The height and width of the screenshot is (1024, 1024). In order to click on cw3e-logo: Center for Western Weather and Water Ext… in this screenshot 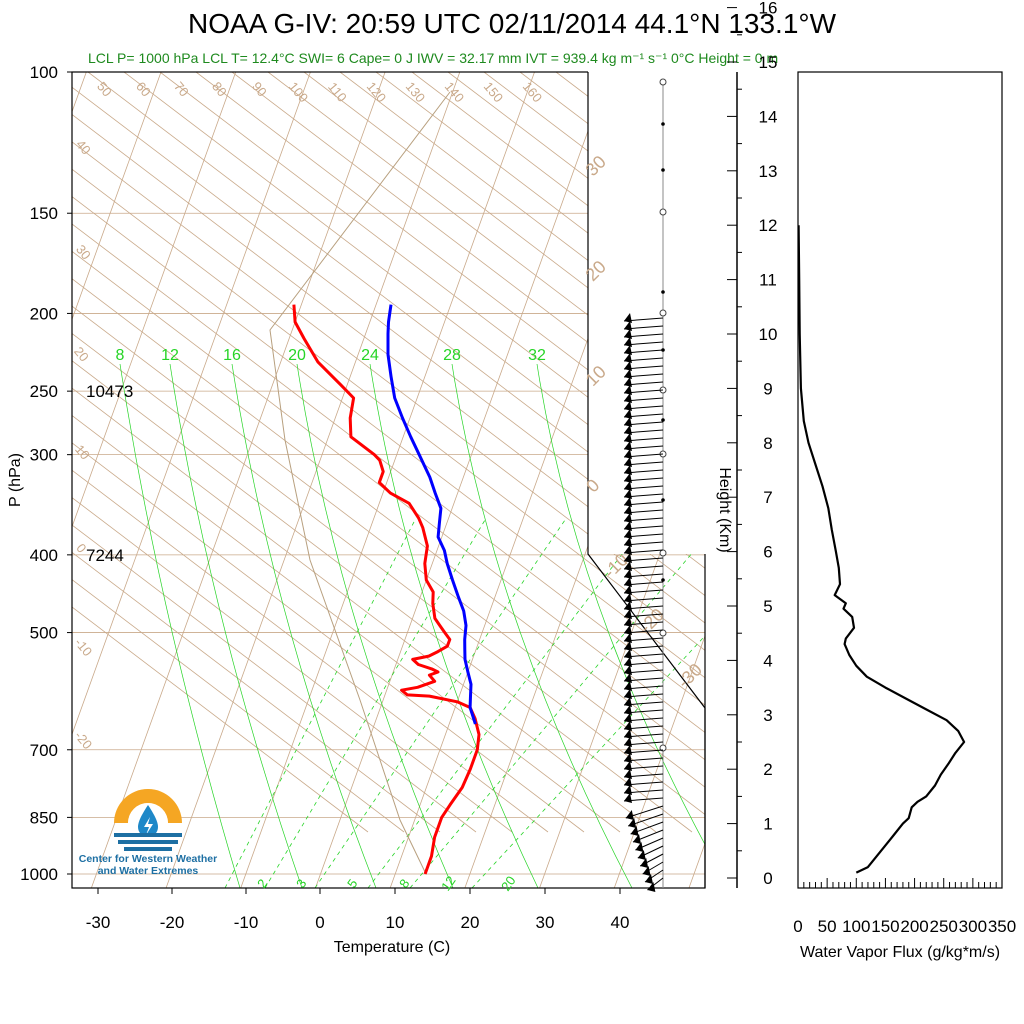, I will do `click(148, 830)`.